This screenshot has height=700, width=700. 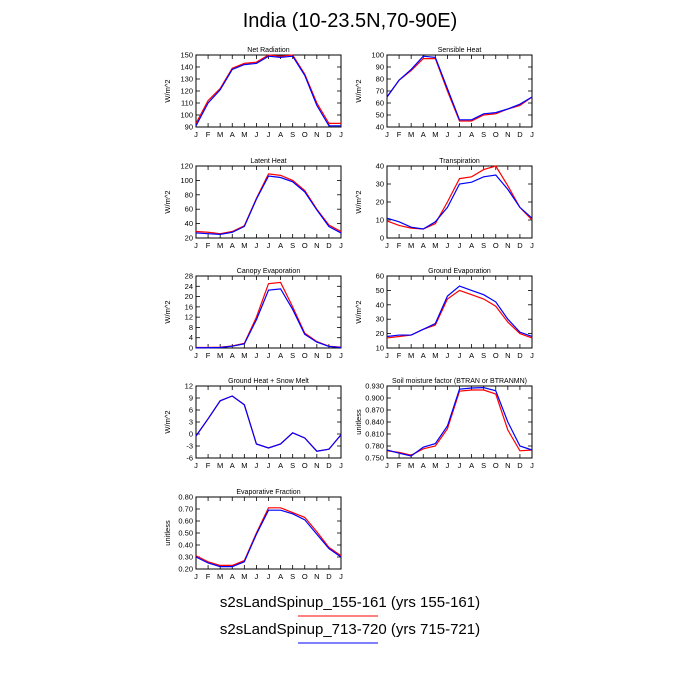 What do you see at coordinates (380, 103) in the screenshot?
I see `y-tick-label: 60` at bounding box center [380, 103].